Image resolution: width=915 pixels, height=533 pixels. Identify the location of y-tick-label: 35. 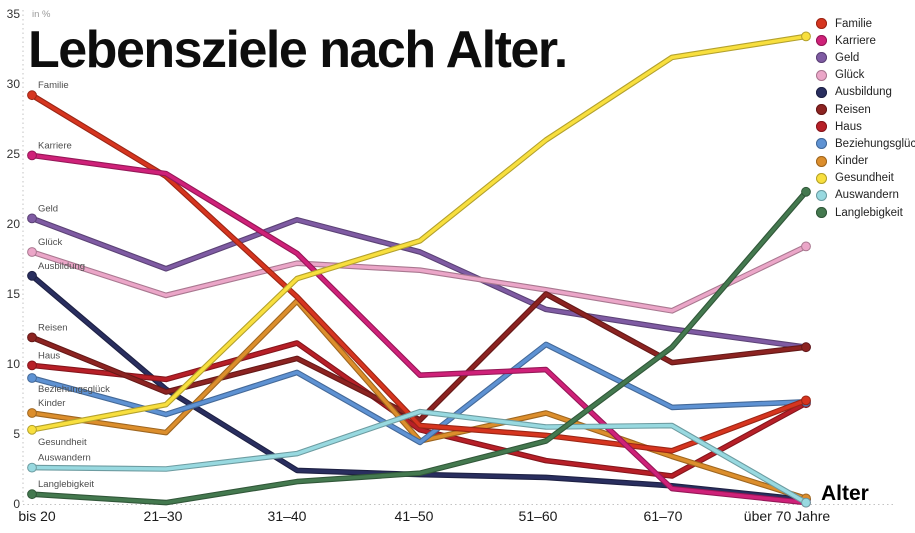
(14, 14).